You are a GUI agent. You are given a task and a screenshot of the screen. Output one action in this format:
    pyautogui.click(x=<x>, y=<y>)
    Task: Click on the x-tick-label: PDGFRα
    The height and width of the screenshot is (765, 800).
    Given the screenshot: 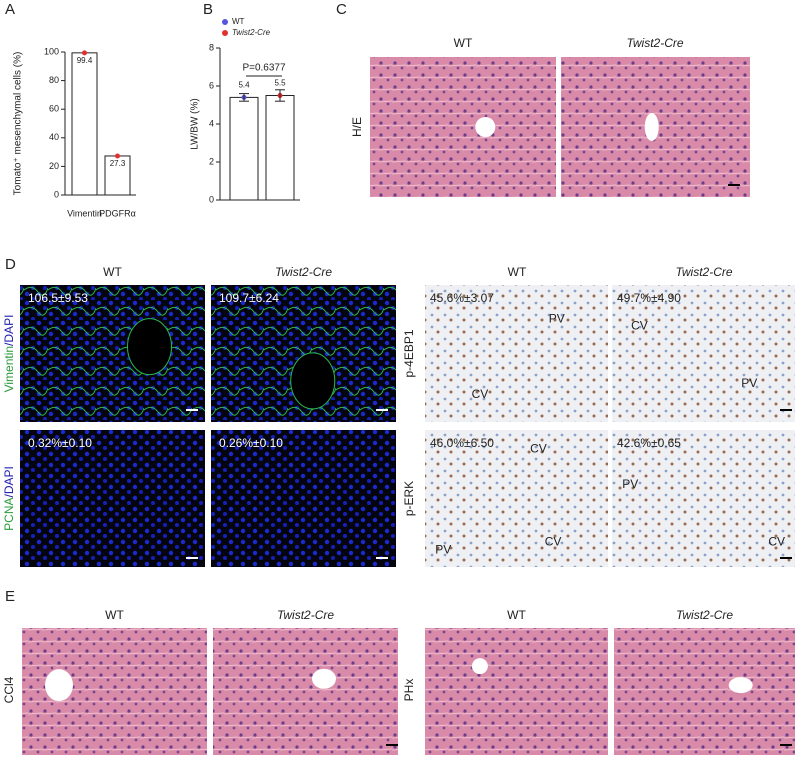 What is the action you would take?
    pyautogui.click(x=117, y=213)
    